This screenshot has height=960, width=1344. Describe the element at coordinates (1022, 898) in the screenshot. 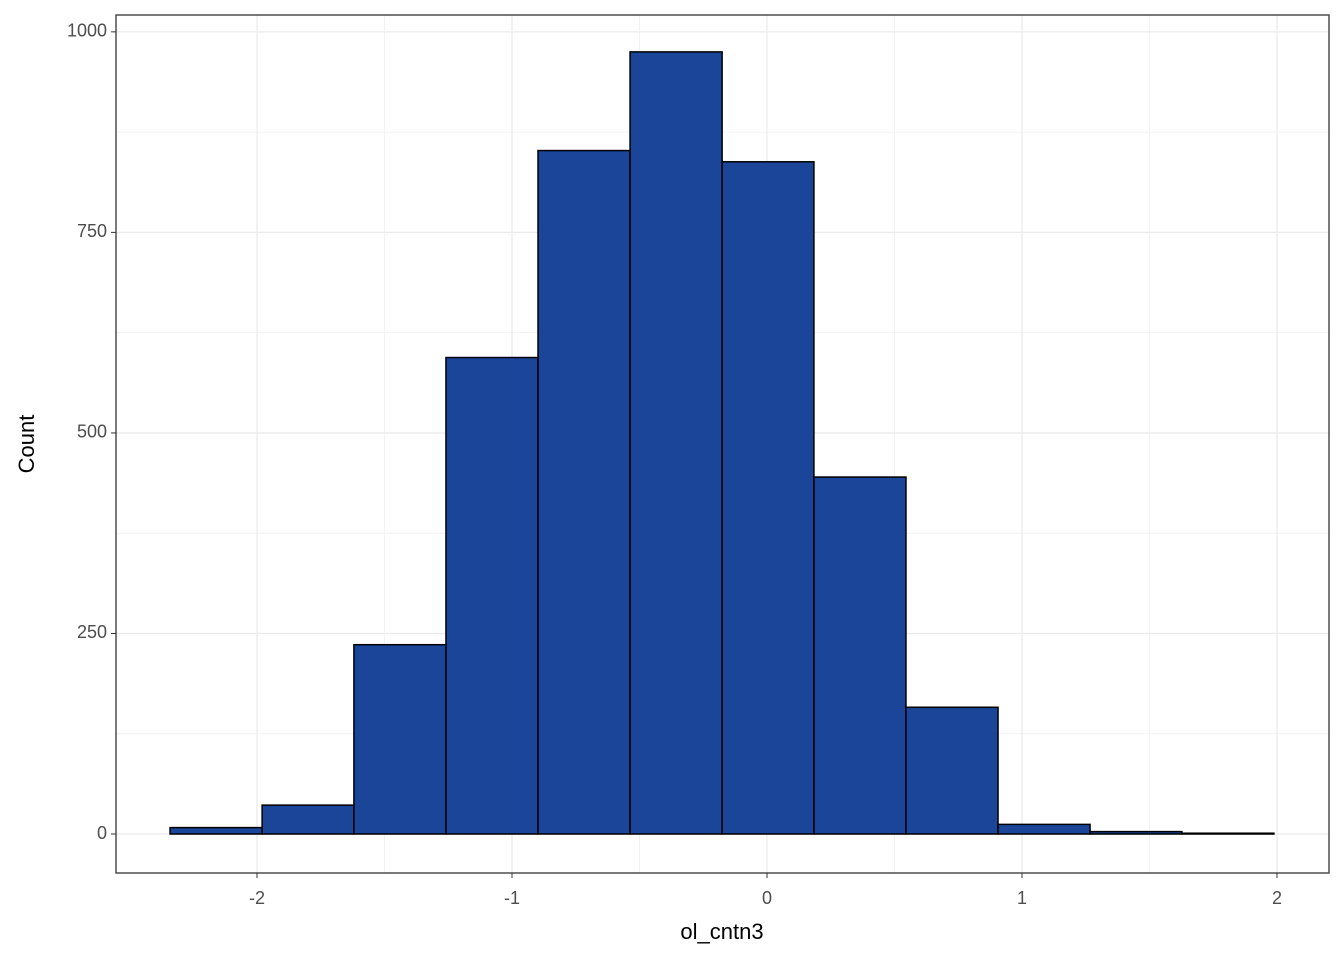

I see `x-tick-label: 1` at that location.